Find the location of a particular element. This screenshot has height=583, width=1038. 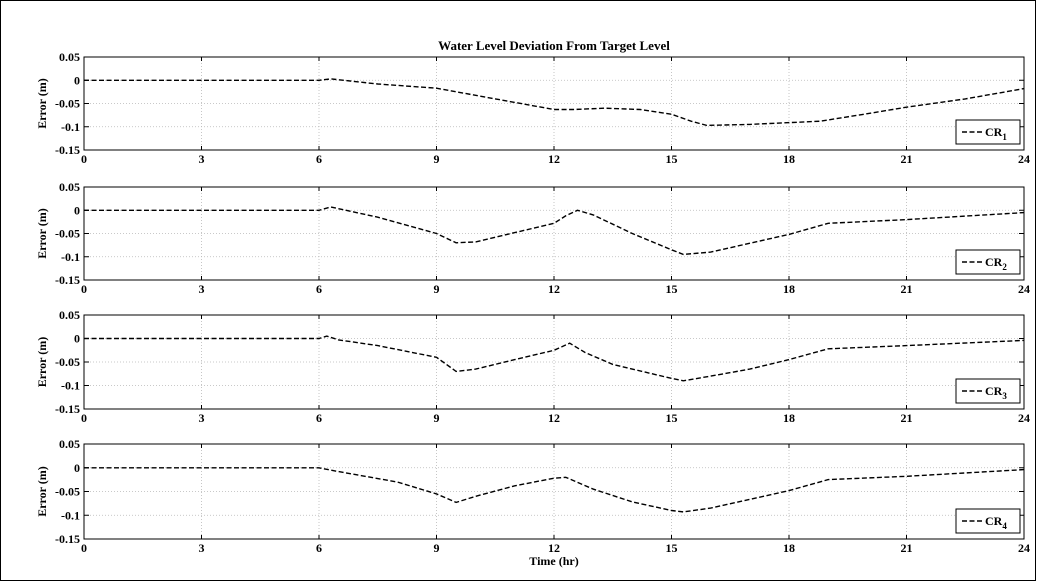

series-line-cr1 is located at coordinates (554, 102).